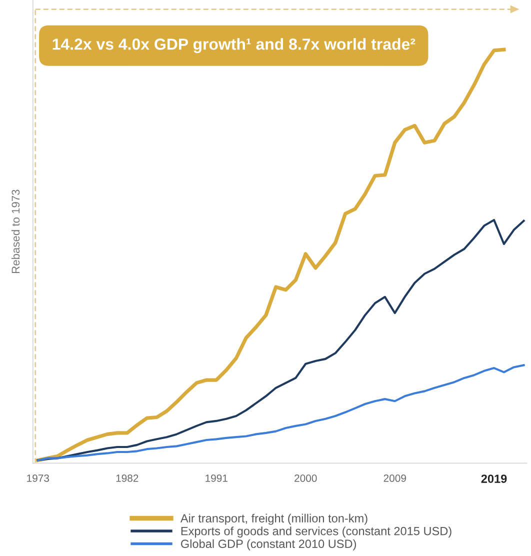 This screenshot has height=556, width=531. I want to click on chart-title: 14.2x vs 4.0x GDP growth¹ and 8.7x world trade², so click(234, 46).